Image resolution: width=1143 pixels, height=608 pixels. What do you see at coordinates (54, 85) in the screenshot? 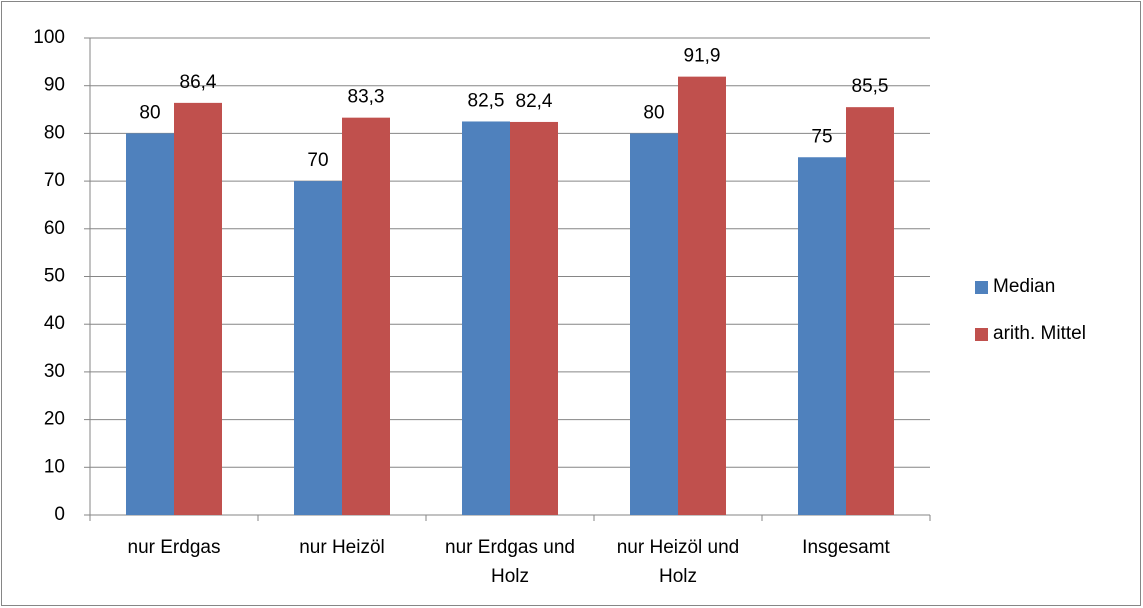
I see `y-tick-label: 90` at bounding box center [54, 85].